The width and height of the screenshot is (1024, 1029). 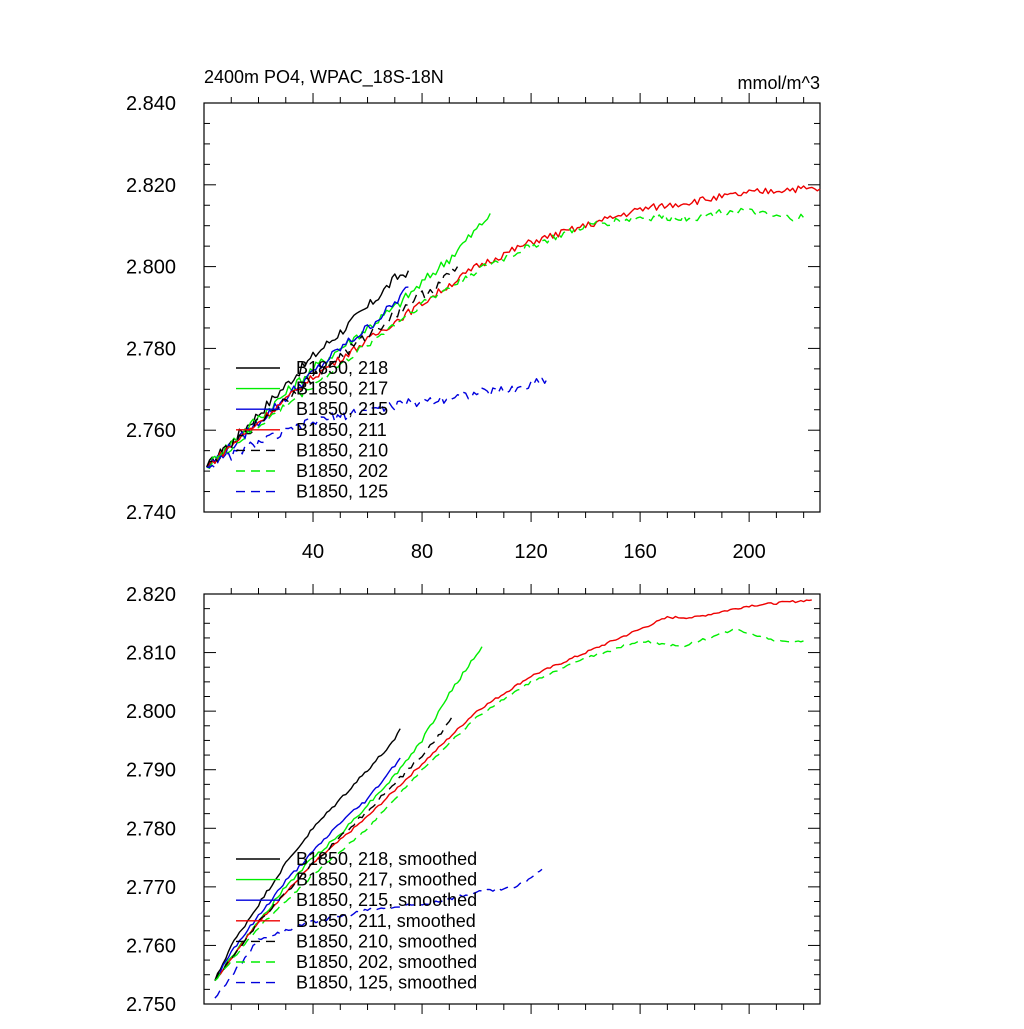 What do you see at coordinates (386, 900) in the screenshot?
I see `legend-label: B1850, 215, smoothed` at bounding box center [386, 900].